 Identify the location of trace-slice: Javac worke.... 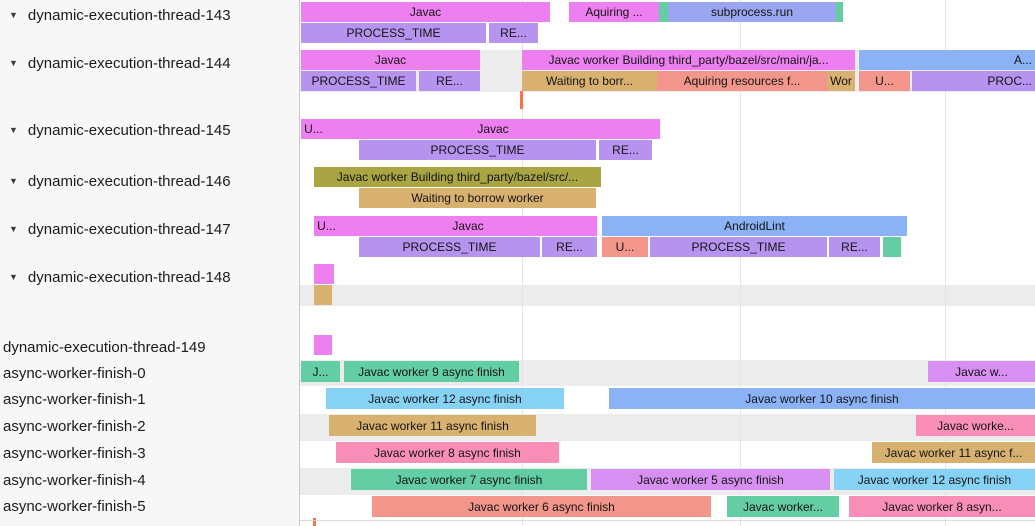
(975, 425).